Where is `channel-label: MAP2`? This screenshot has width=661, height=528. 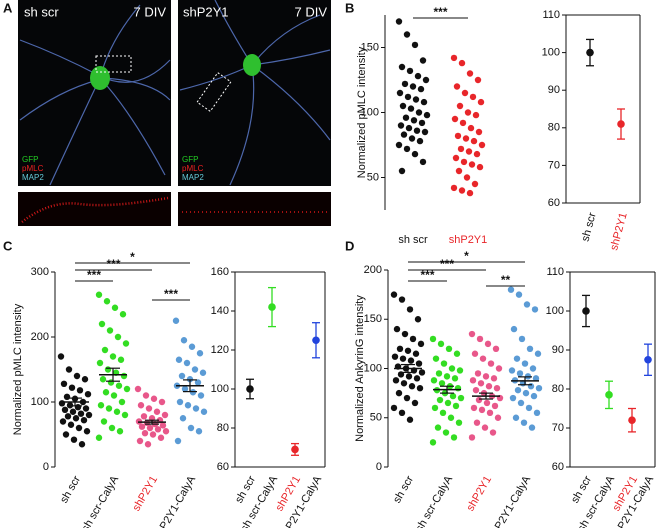
channel-label: MAP2 is located at coordinates (193, 177).